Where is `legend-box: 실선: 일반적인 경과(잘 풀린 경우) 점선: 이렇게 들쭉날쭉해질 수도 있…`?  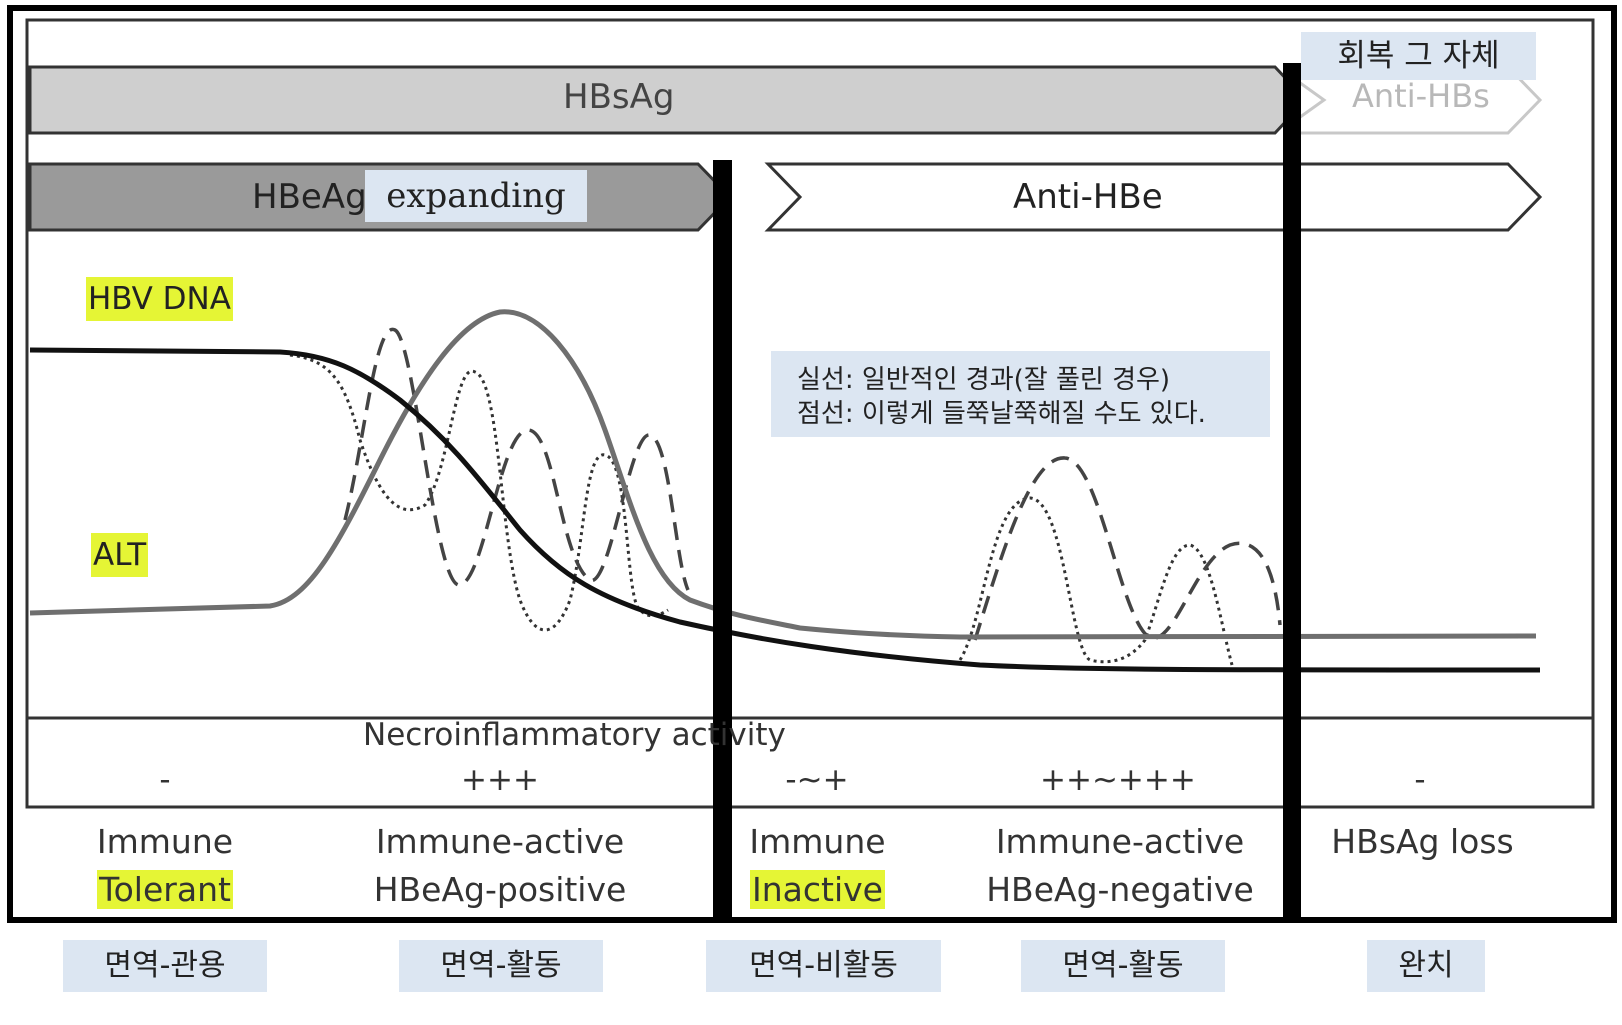 legend-box: 실선: 일반적인 경과(잘 풀린 경우) 점선: 이렇게 들쭉날쭉해질 수도 있… is located at coordinates (1020, 394).